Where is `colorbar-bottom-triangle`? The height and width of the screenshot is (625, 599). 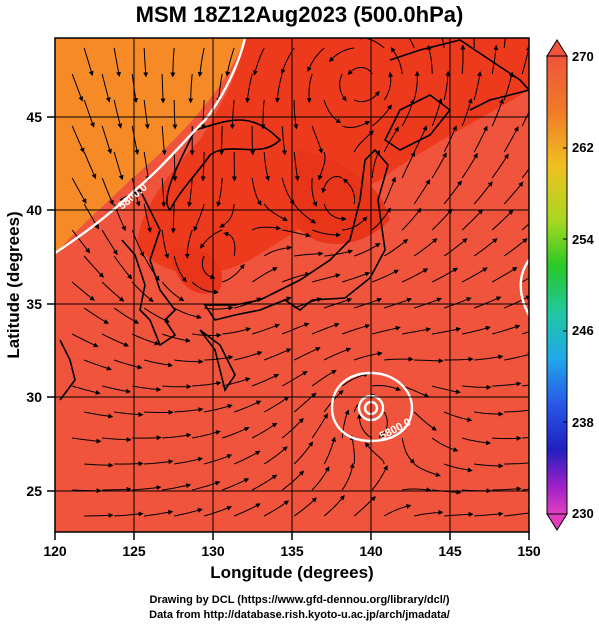
colorbar-bottom-triangle is located at coordinates (557, 522).